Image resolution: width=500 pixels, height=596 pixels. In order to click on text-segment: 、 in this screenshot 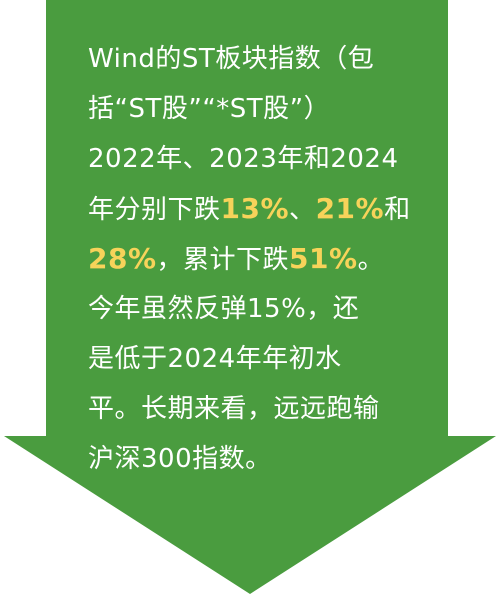, I will do `click(302, 210)`.